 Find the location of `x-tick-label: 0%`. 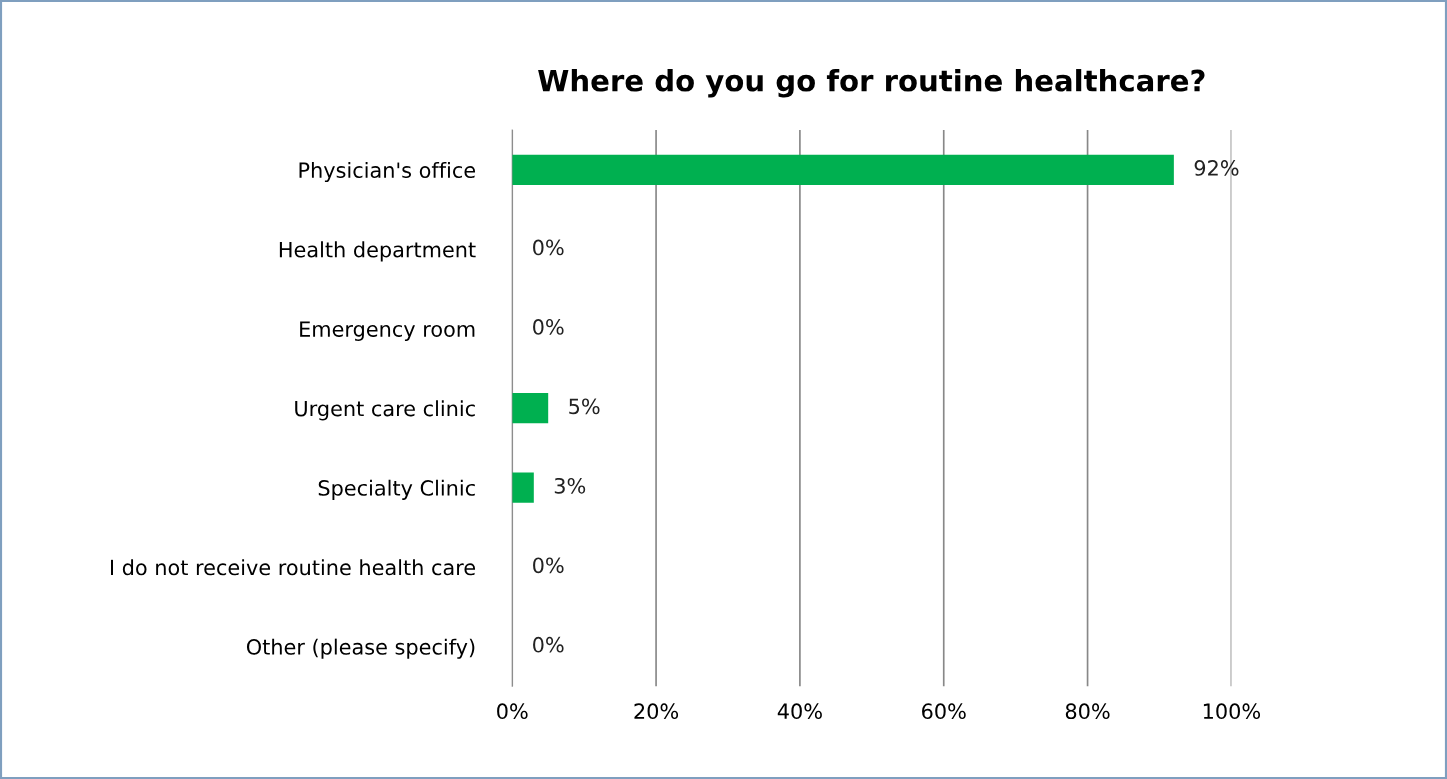

x-tick-label: 0% is located at coordinates (512, 711).